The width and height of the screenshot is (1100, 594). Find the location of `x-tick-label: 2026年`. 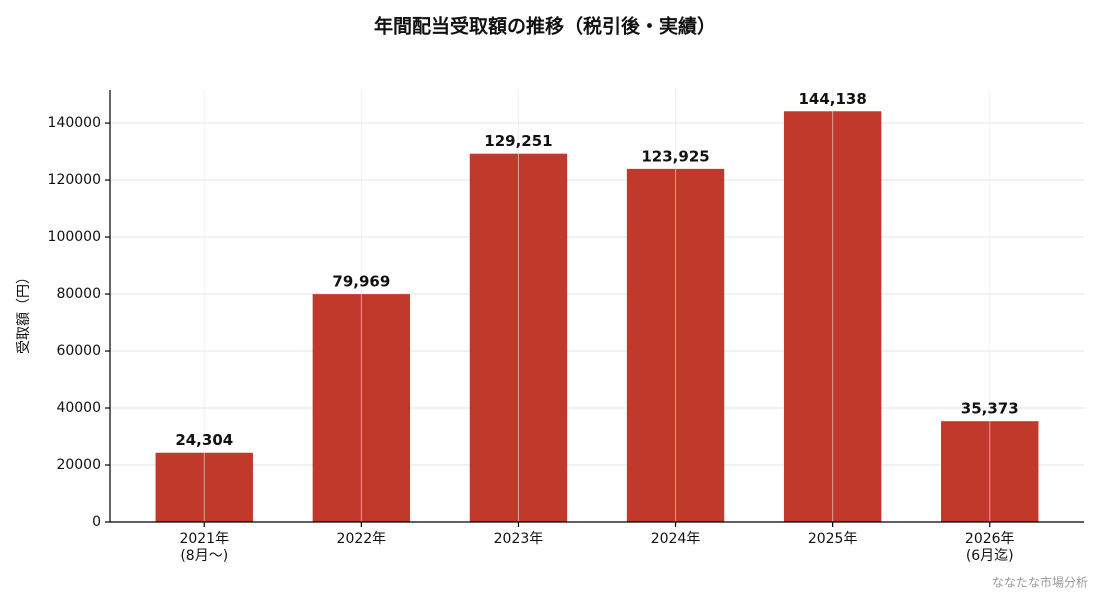

x-tick-label: 2026年 is located at coordinates (990, 539).